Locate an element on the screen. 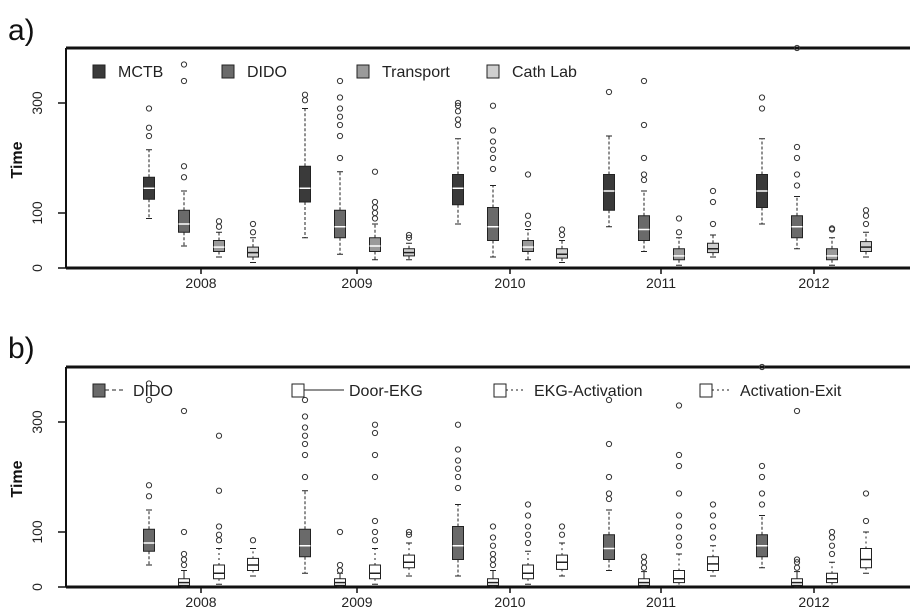 Image resolution: width=910 pixels, height=613 pixels. box-transport-2009 is located at coordinates (375, 214).